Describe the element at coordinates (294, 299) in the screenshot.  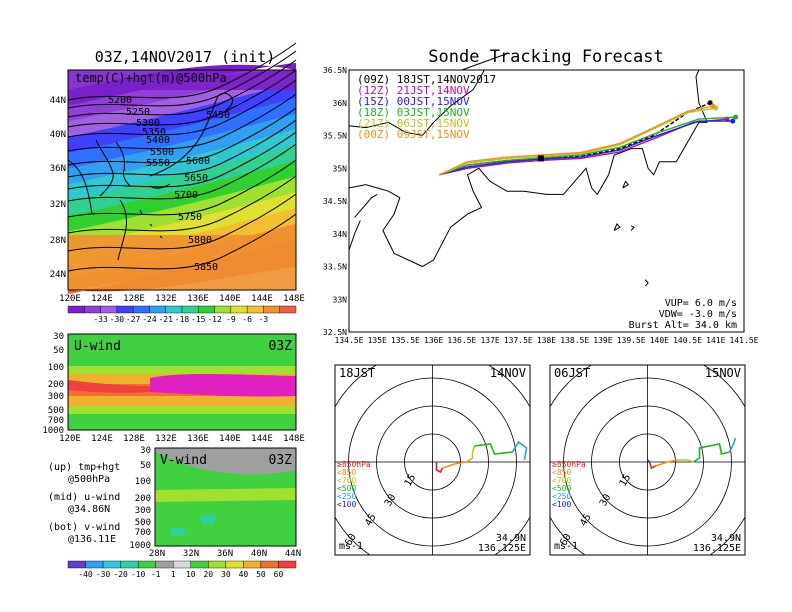
I see `map-lon-tick: 148E` at that location.